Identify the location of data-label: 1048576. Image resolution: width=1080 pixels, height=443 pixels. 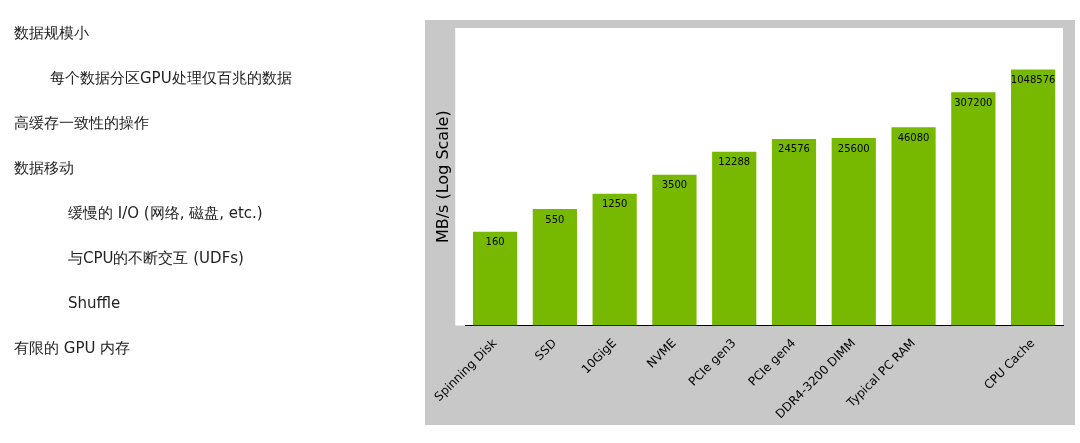
(1033, 80).